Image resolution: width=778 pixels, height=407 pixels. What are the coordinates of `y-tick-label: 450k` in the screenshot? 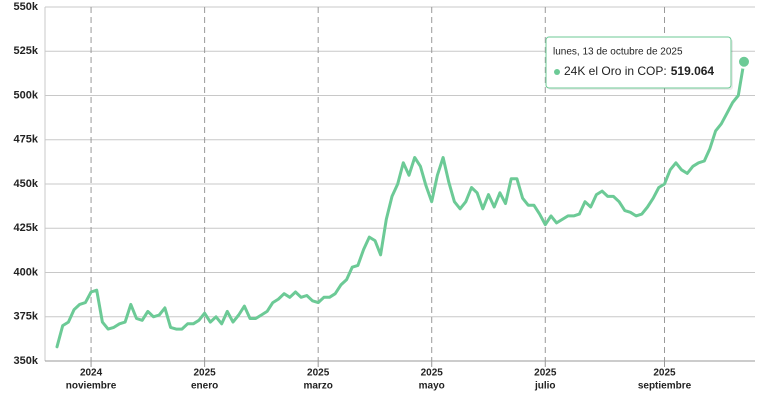 It's located at (26, 184).